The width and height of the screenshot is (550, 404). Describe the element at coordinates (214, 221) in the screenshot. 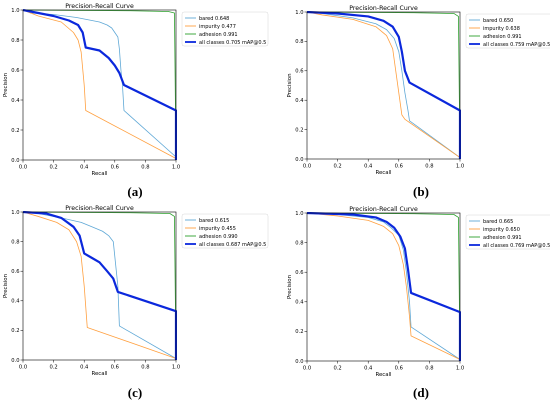

I see `legend-label-1: bared 0.615` at that location.